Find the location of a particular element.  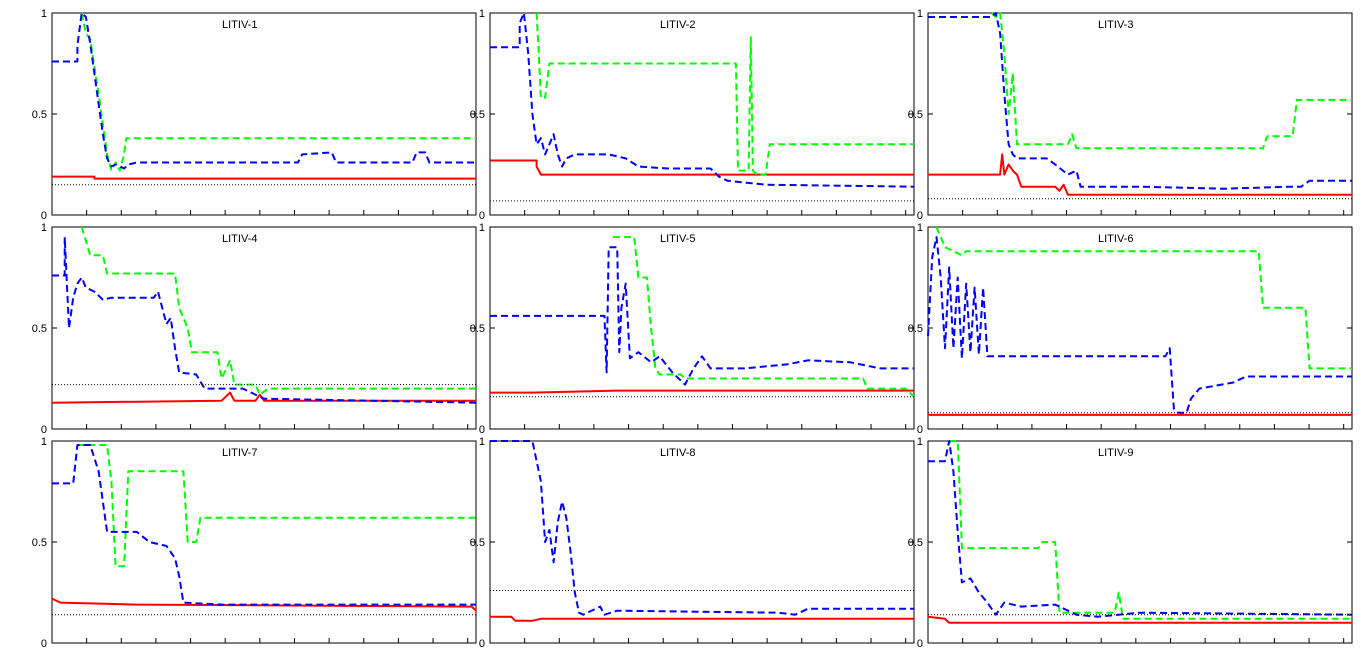

subplot-4: 0 0.5 1 LITIV-4 is located at coordinates (254, 329).